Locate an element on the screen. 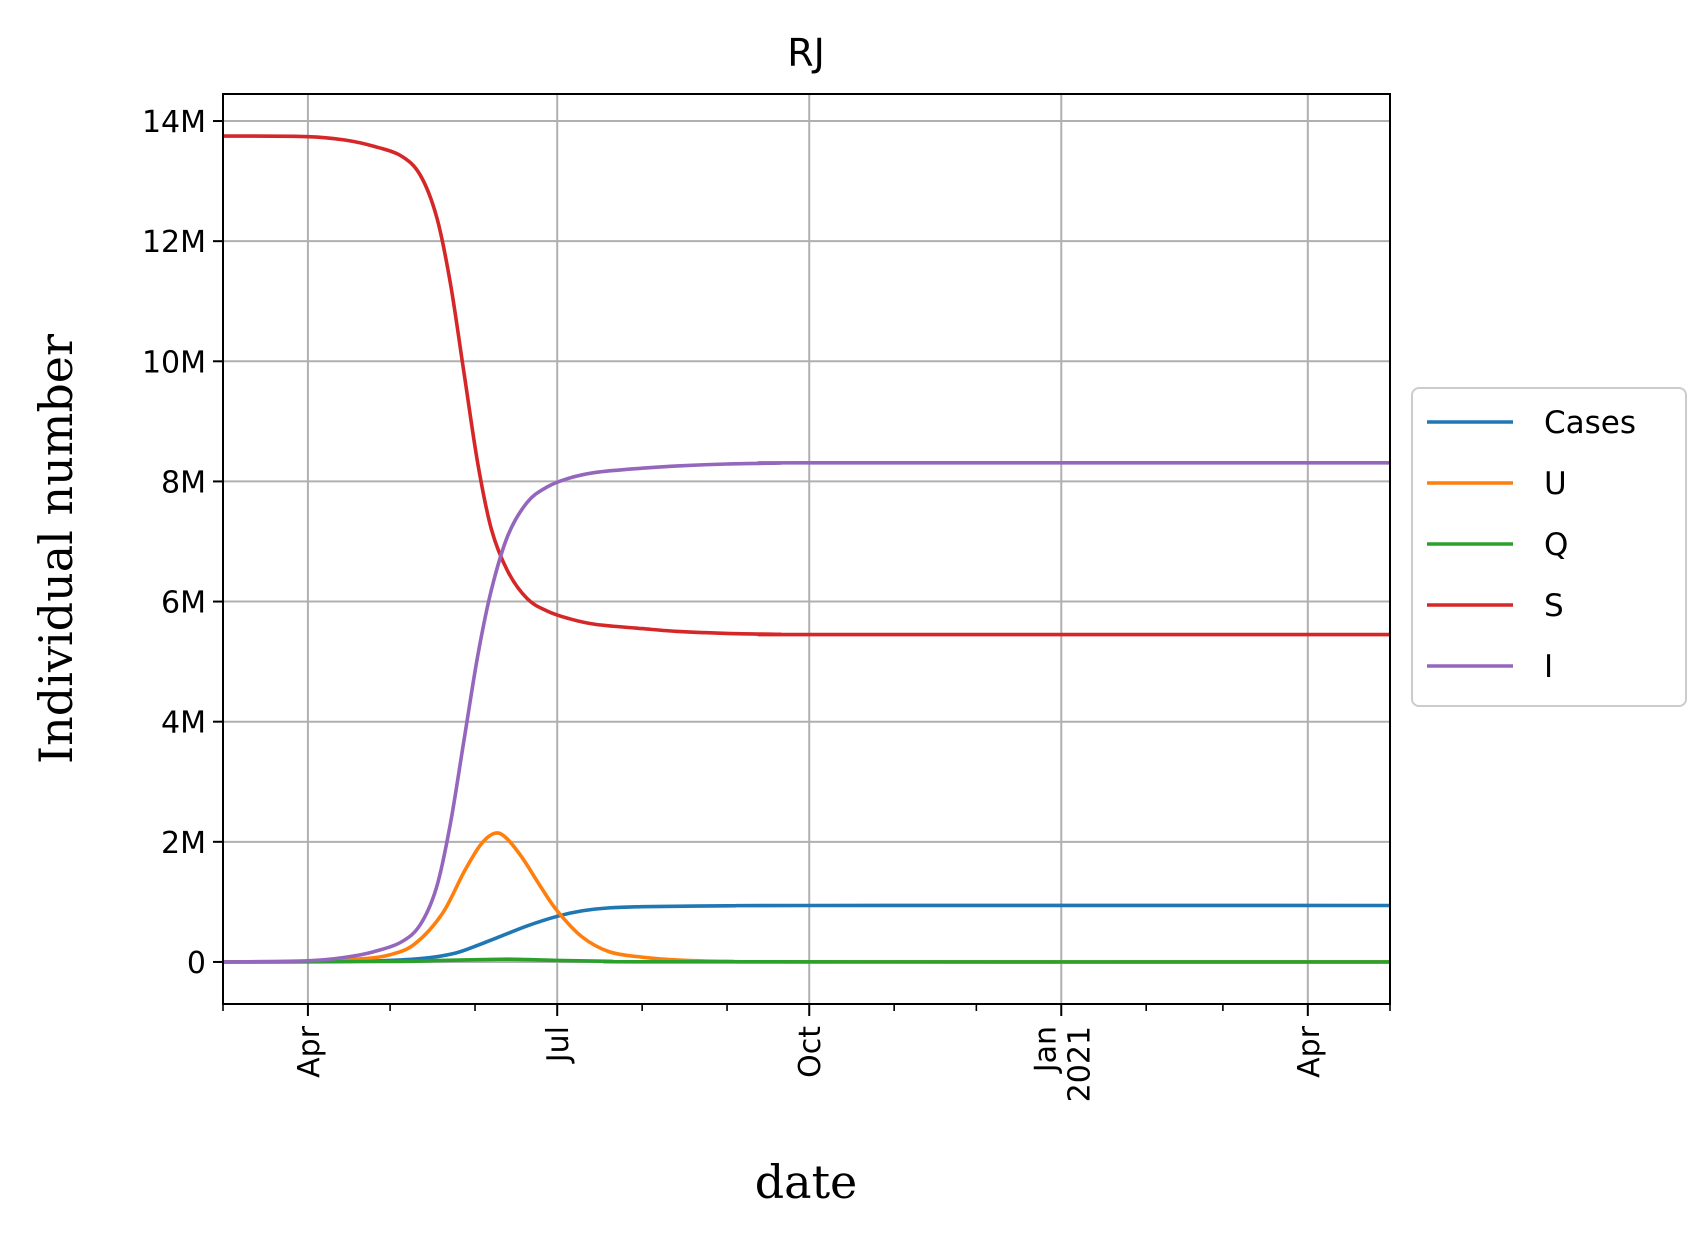  x-tick-label: Oct is located at coordinates (810, 1052).